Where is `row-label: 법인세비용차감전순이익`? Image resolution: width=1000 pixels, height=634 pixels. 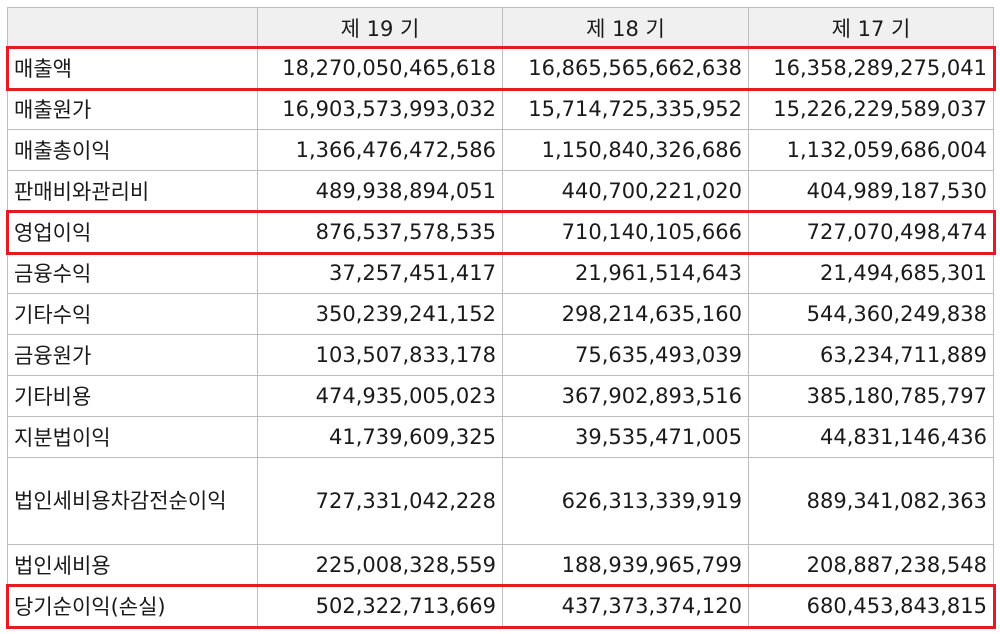 row-label: 법인세비용차감전순이익 is located at coordinates (132, 501).